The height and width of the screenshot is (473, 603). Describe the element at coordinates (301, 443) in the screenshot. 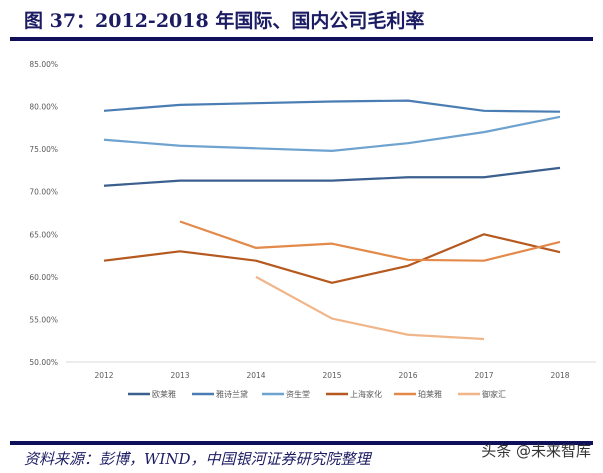

I see `footer-rule` at that location.